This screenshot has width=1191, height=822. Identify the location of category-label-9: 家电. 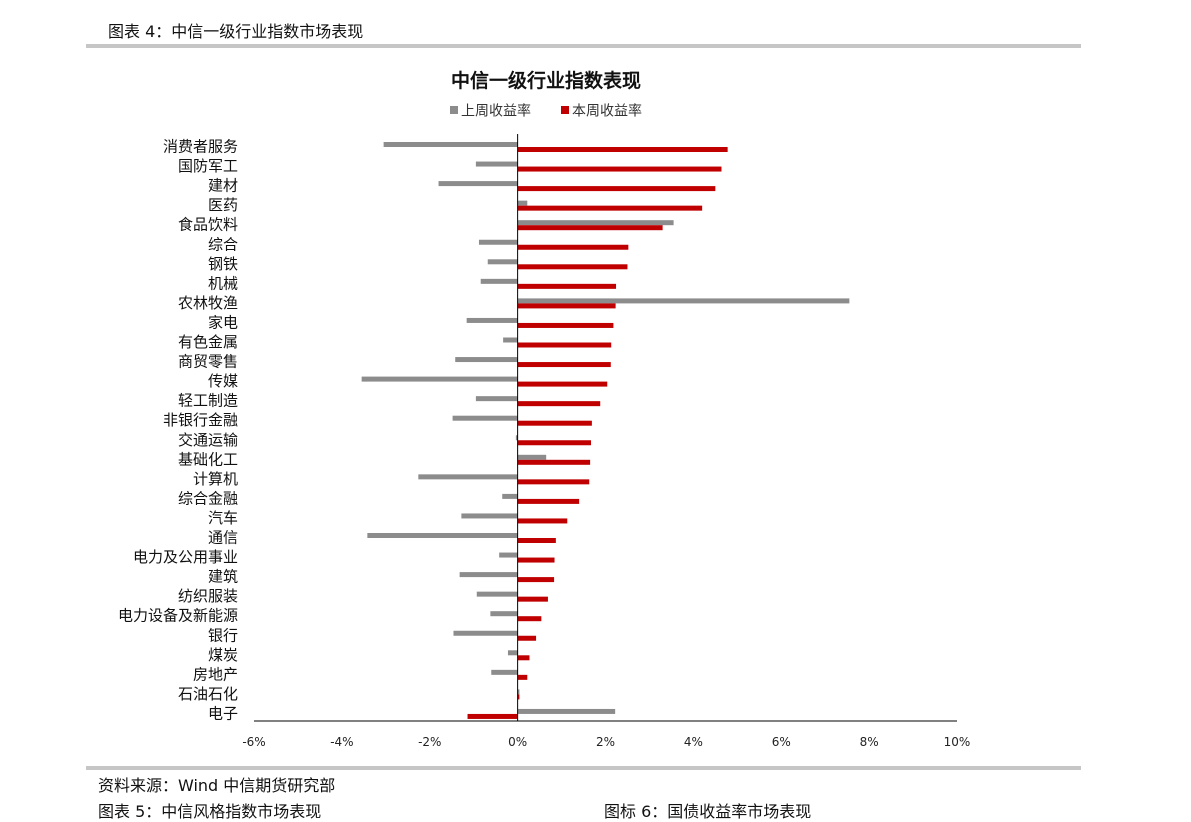
(223, 322).